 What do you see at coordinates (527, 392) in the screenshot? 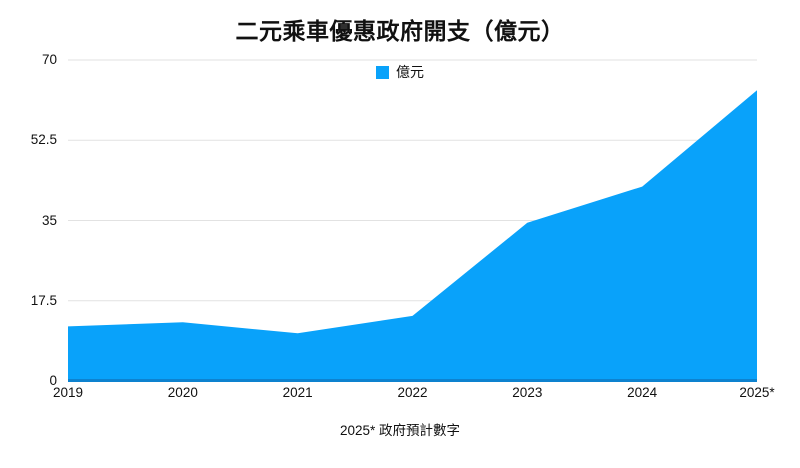
I see `x-tick-label: 2023` at bounding box center [527, 392].